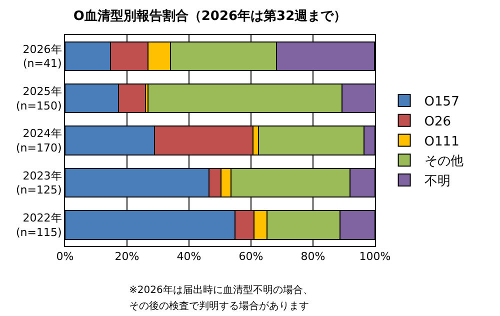 The height and width of the screenshot is (316, 500). Describe the element at coordinates (65, 257) in the screenshot. I see `x-tick-label: 0%` at that location.